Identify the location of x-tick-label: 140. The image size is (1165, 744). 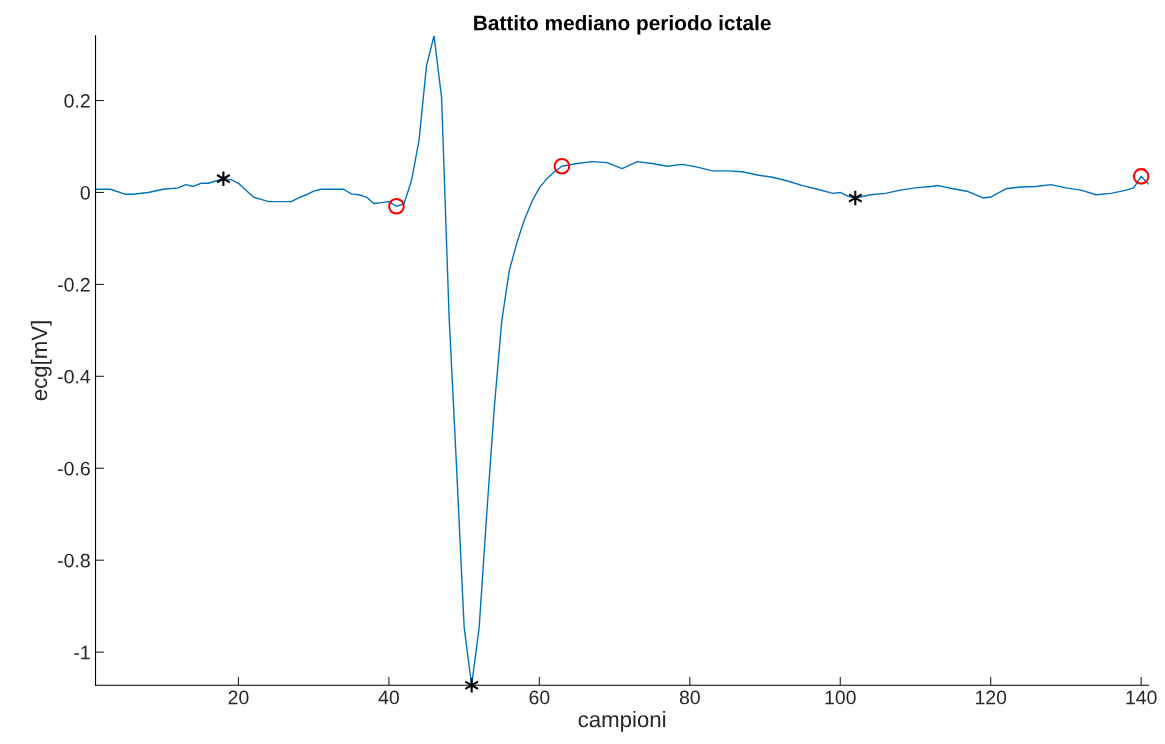
(1141, 697).